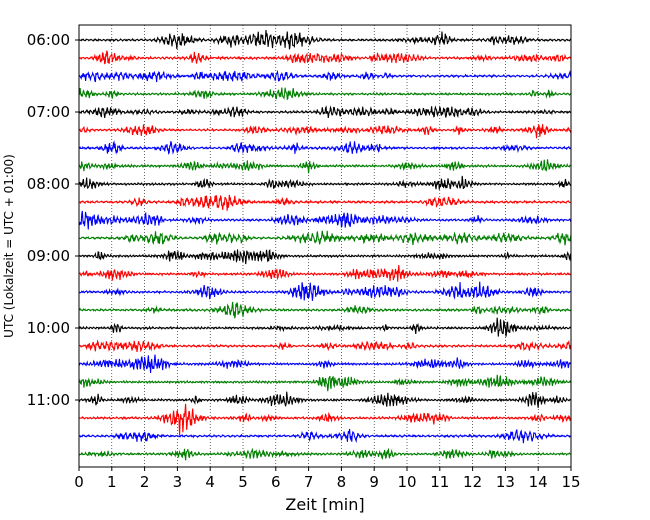 The width and height of the screenshot is (650, 520). Describe the element at coordinates (505, 482) in the screenshot. I see `x-tick-label: 13` at that location.